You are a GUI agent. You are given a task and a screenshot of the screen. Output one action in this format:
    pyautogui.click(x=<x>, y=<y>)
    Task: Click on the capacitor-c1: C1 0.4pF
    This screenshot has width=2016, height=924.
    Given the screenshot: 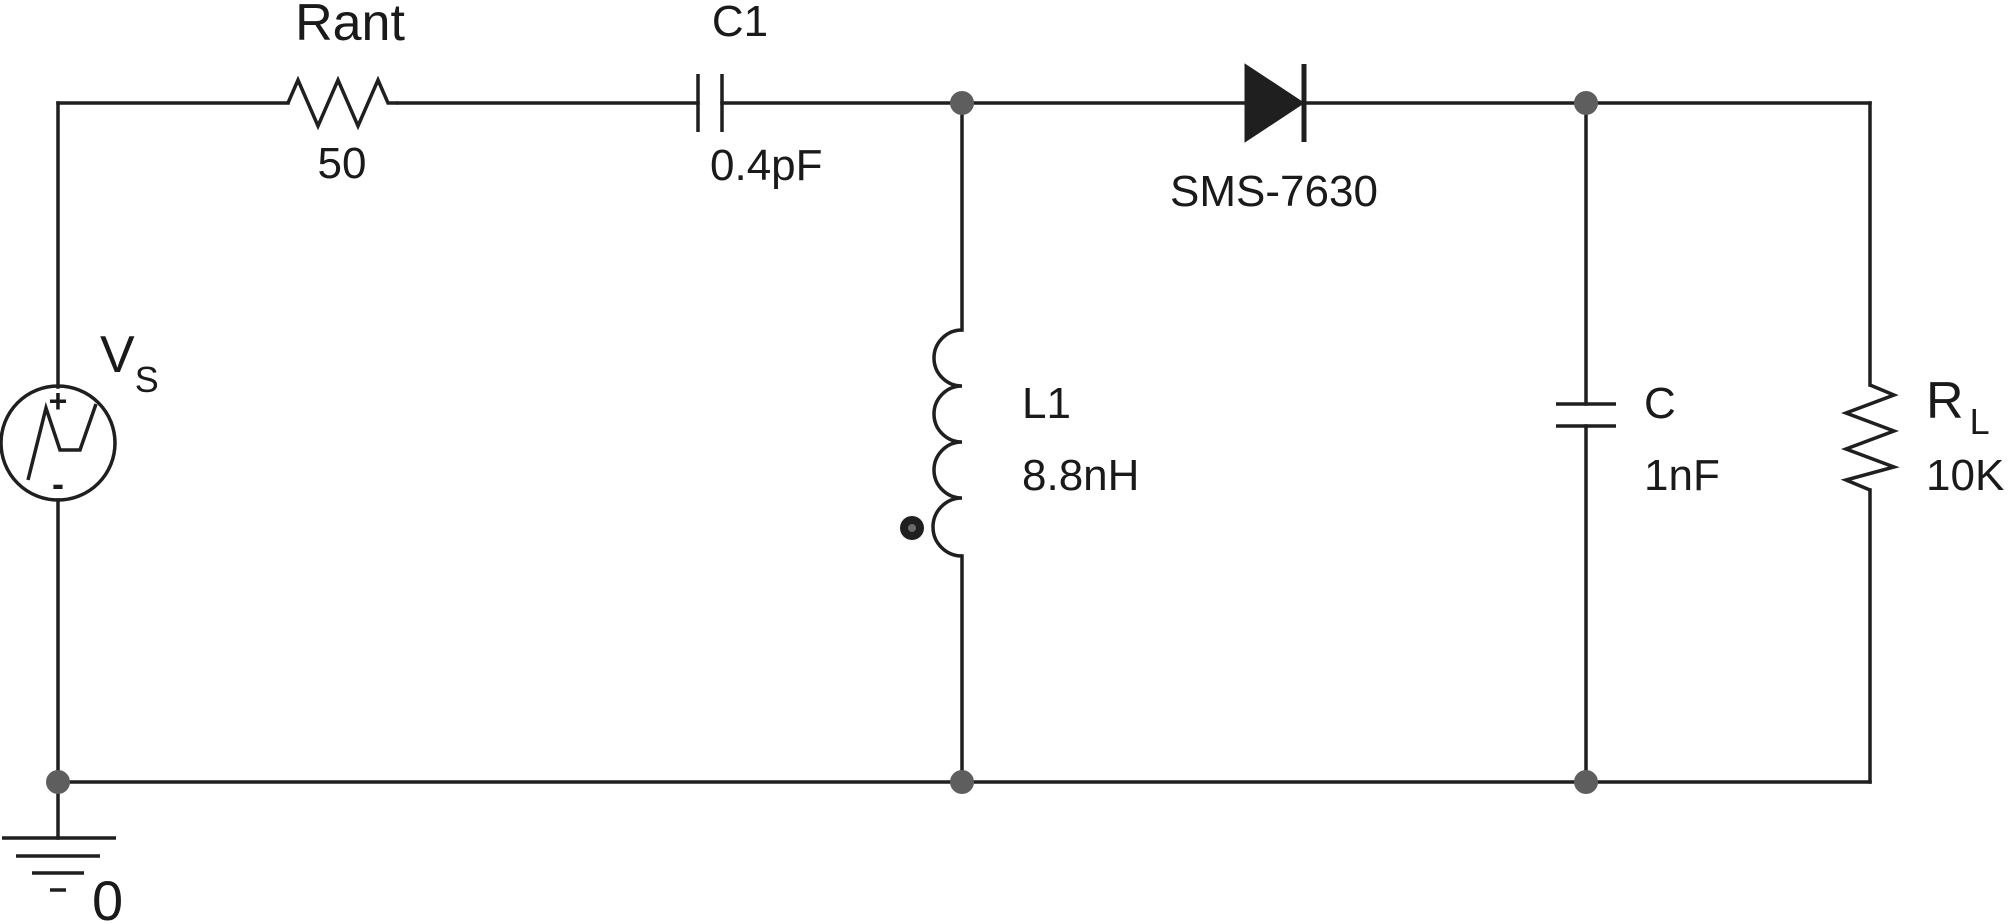 What is the action you would take?
    pyautogui.click(x=759, y=95)
    